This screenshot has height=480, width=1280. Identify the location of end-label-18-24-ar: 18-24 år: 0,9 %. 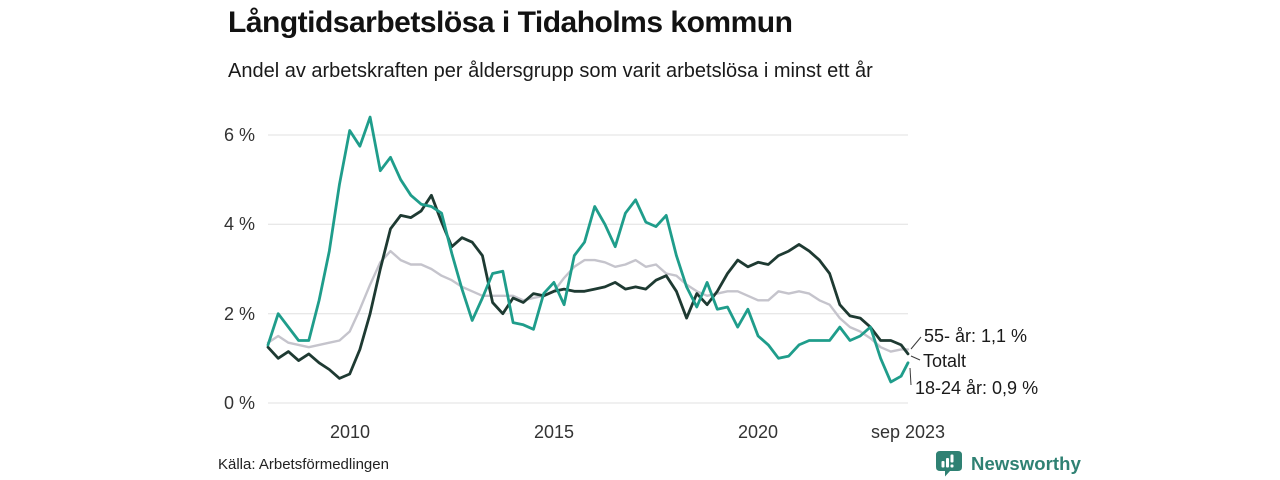
(977, 388).